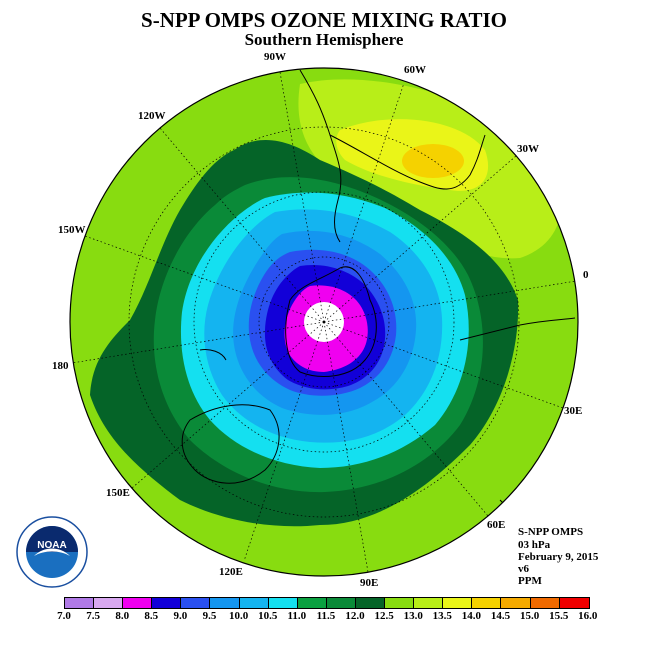 The width and height of the screenshot is (648, 648). What do you see at coordinates (213, 355) in the screenshot?
I see `new-zealand-coast` at bounding box center [213, 355].